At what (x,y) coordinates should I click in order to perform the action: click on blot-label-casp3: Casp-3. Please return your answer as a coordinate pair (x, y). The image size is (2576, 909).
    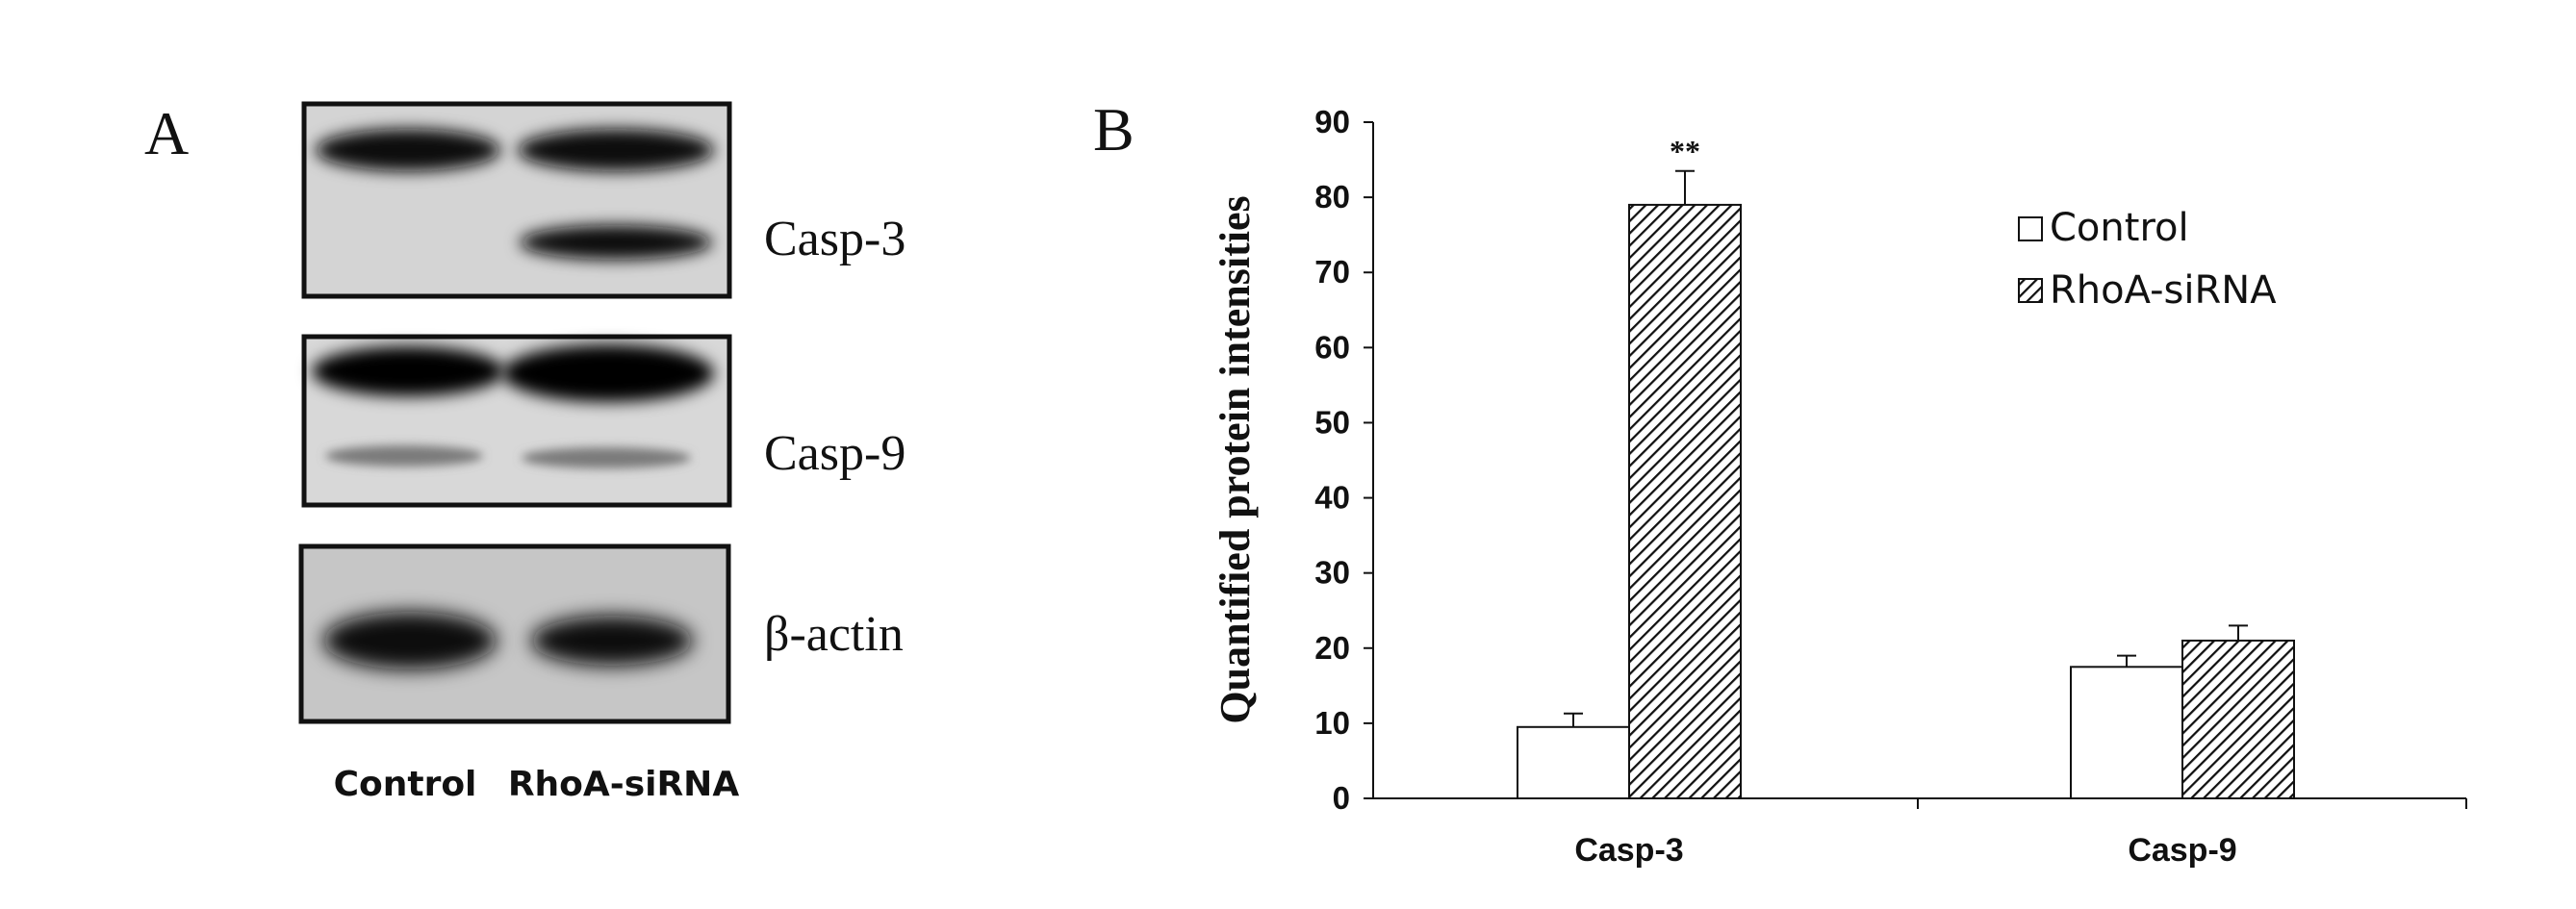
    Looking at the image, I should click on (834, 239).